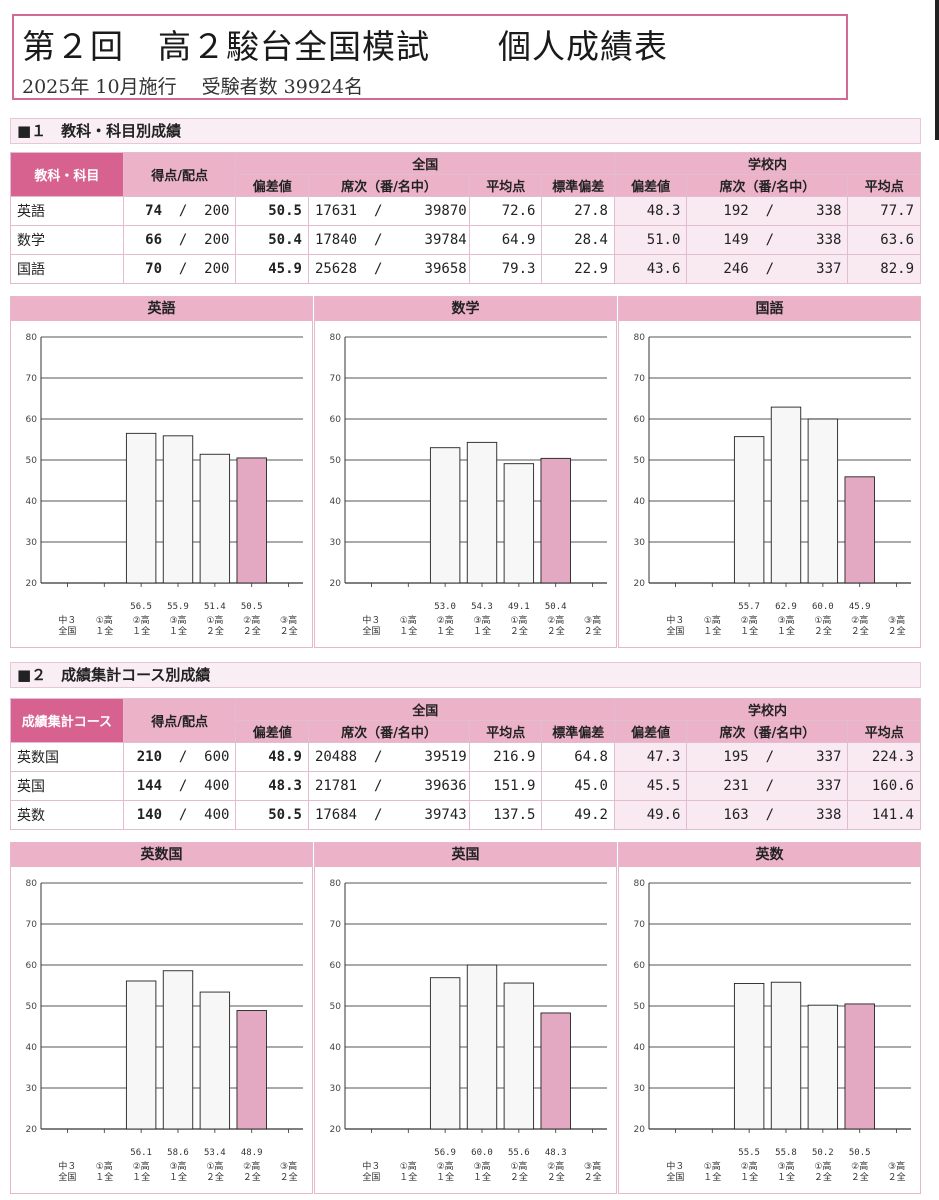 The image size is (939, 1200). I want to click on national-sd: 28.4, so click(578, 240).